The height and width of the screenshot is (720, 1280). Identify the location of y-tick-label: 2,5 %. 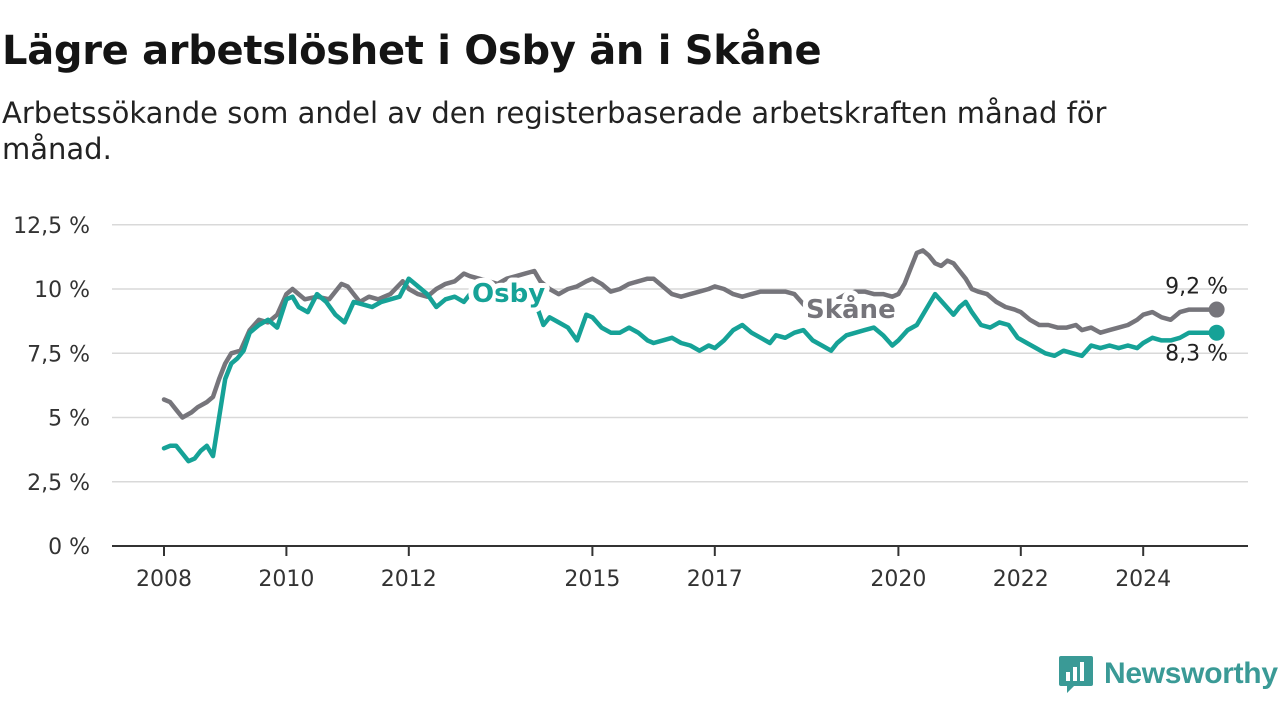
(58, 483).